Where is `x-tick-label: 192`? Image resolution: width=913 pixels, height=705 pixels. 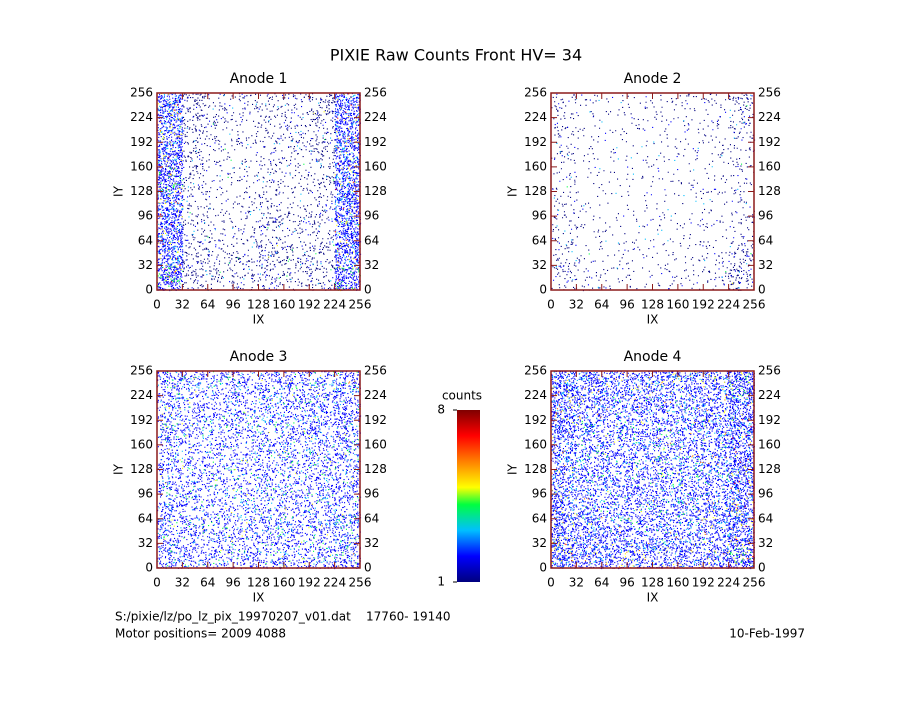
x-tick-label: 192 is located at coordinates (309, 583).